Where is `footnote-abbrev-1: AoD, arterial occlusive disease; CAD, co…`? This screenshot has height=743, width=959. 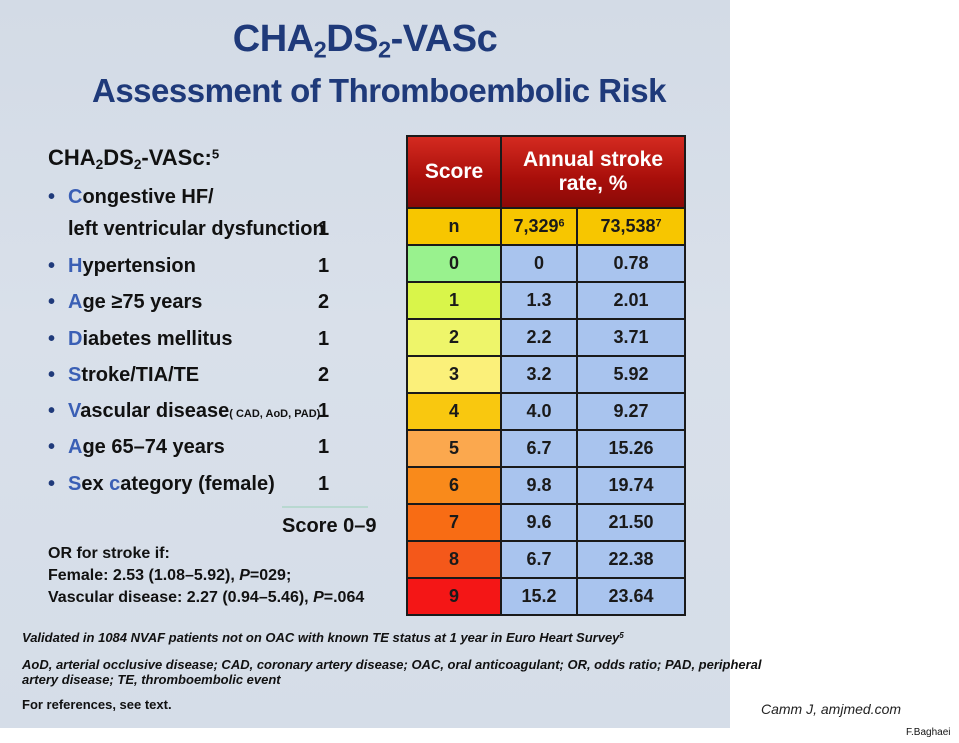 footnote-abbrev-1: AoD, arterial occlusive disease; CAD, co… is located at coordinates (392, 664).